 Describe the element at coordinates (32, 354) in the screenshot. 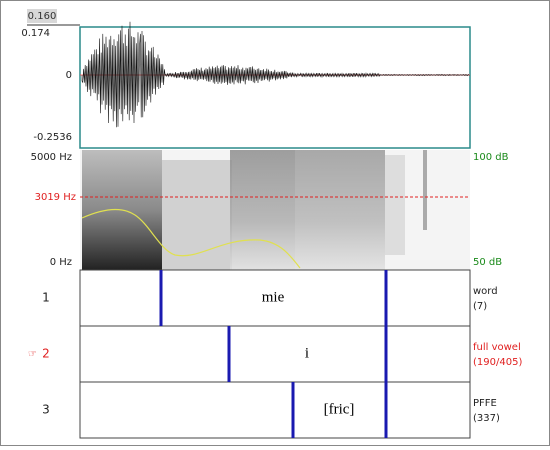

I see `pointer-icon: ☞` at that location.